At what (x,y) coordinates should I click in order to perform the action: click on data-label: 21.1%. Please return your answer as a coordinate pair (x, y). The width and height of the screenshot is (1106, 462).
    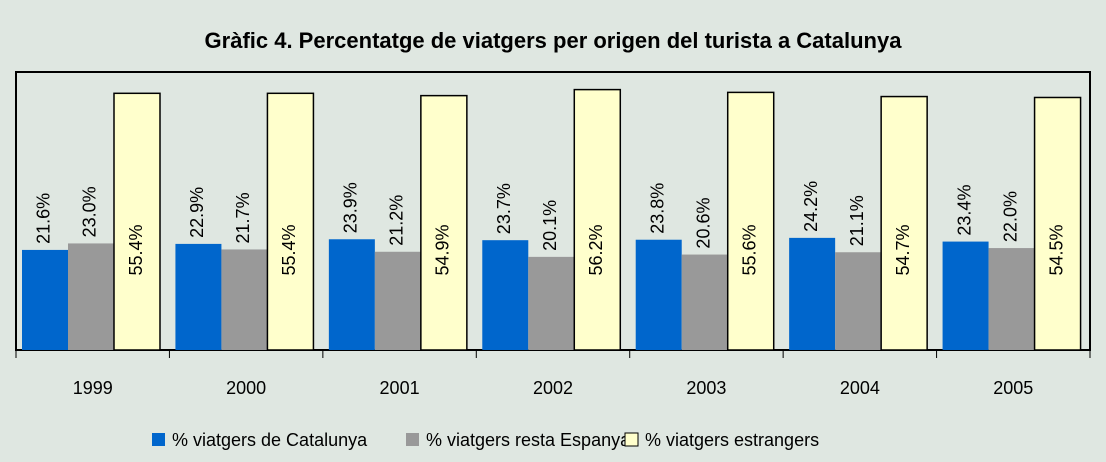
    Looking at the image, I should click on (857, 220).